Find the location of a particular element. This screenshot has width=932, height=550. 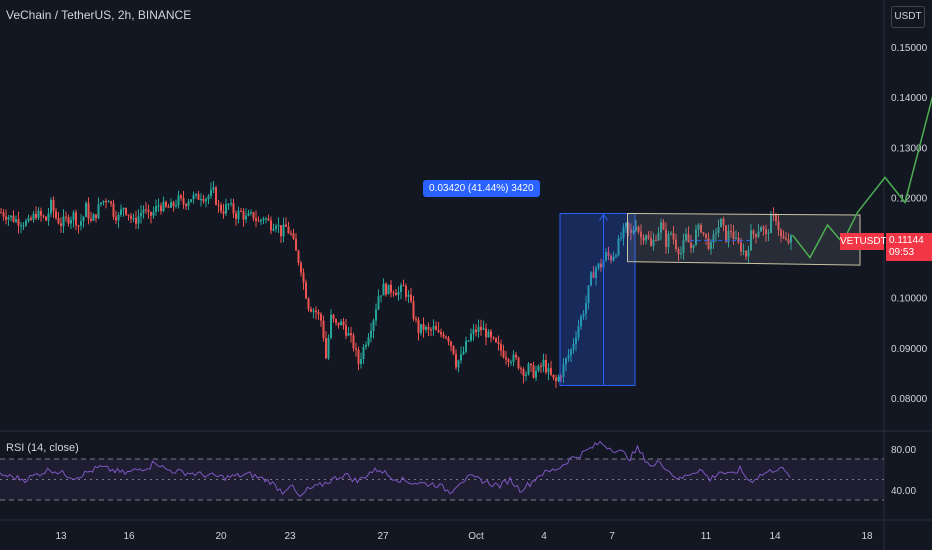

time-tick-label: 20 is located at coordinates (221, 536).